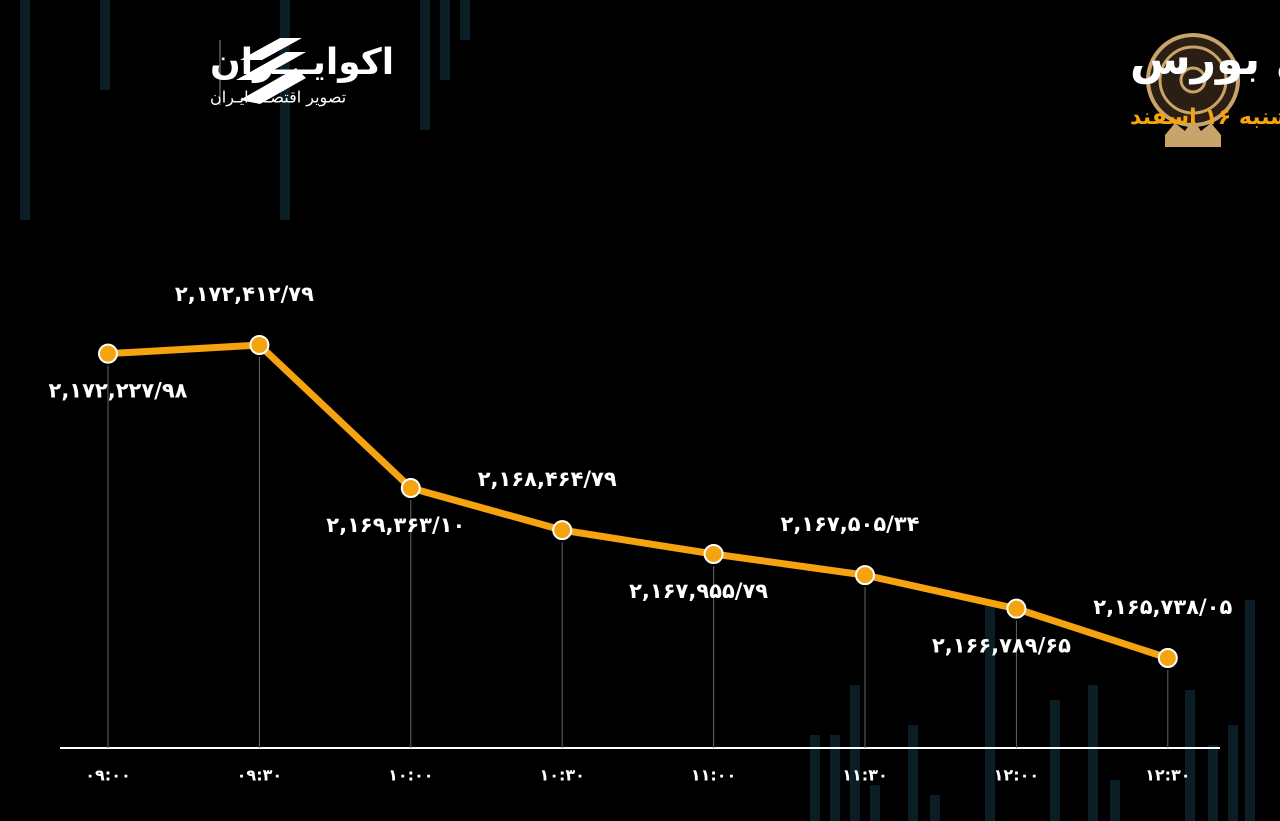 Image resolution: width=1280 pixels, height=821 pixels. Describe the element at coordinates (547, 479) in the screenshot. I see `value-label: ۲,۱۶۸,۴۶۴/۷۹` at that location.